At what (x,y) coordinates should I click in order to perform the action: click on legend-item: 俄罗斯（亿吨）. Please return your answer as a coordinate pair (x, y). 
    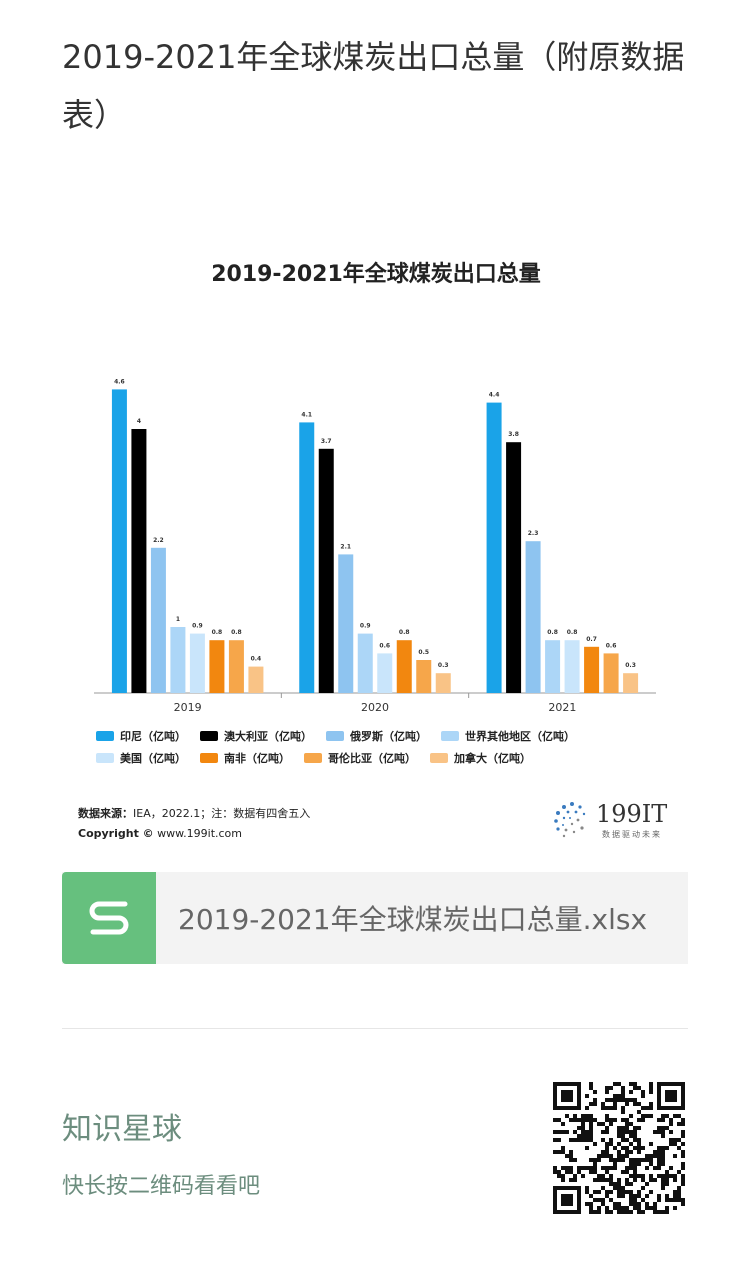
    Looking at the image, I should click on (376, 736).